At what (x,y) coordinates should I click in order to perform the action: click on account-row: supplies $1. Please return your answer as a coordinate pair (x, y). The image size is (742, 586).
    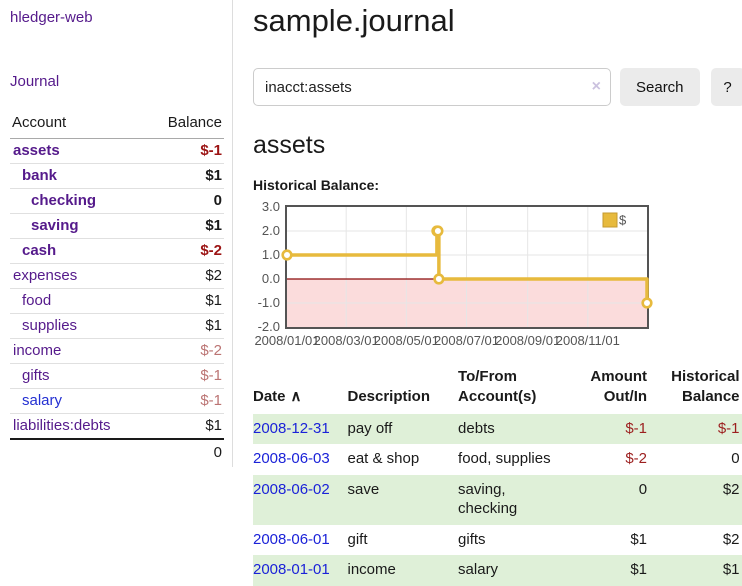
    Looking at the image, I should click on (117, 326).